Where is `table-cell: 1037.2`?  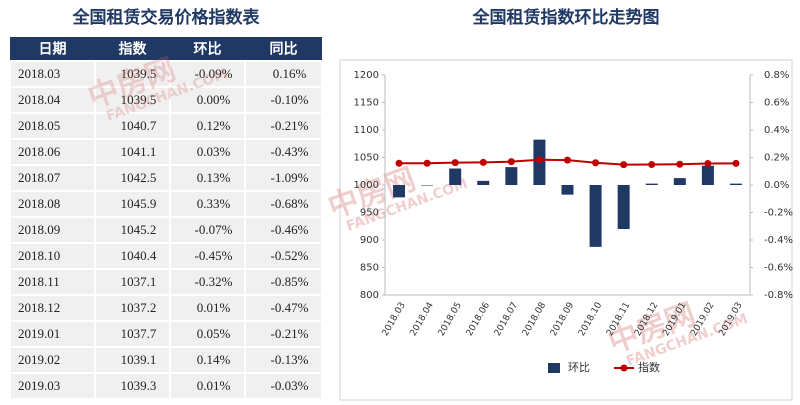
table-cell: 1037.2 is located at coordinates (139, 307).